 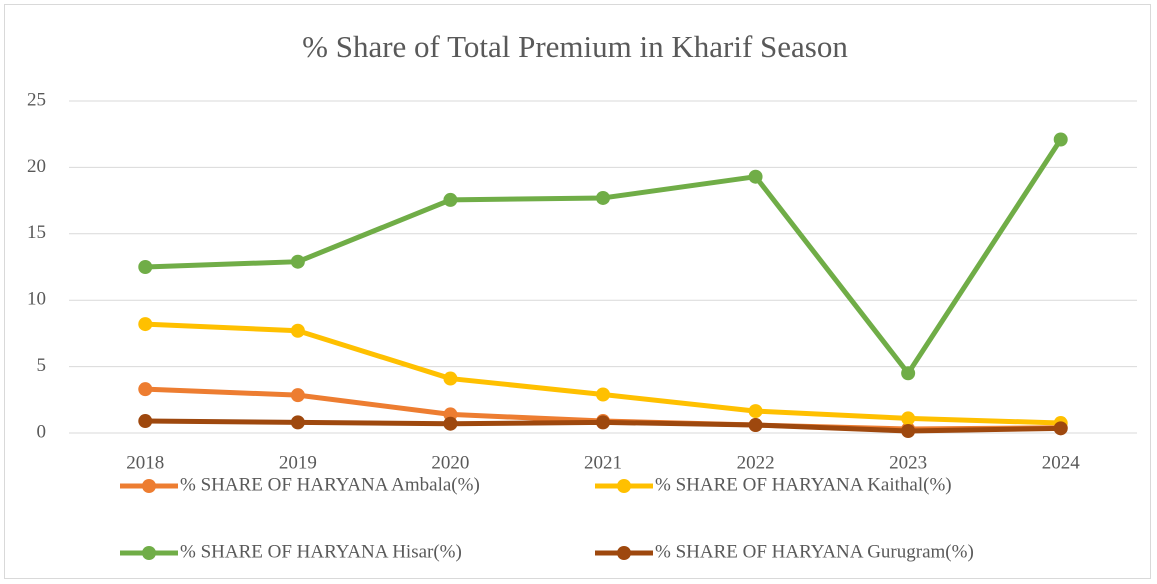 What do you see at coordinates (450, 462) in the screenshot?
I see `x-tick-label: 2020` at bounding box center [450, 462].